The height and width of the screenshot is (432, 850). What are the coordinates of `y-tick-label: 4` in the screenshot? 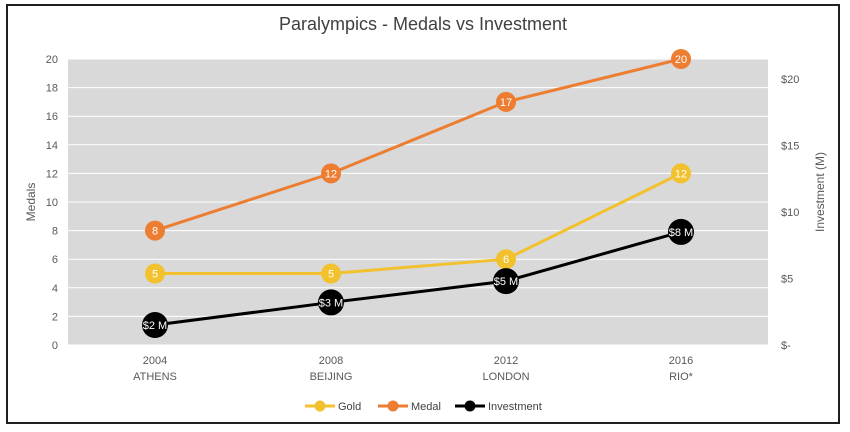 It's located at (55, 289).